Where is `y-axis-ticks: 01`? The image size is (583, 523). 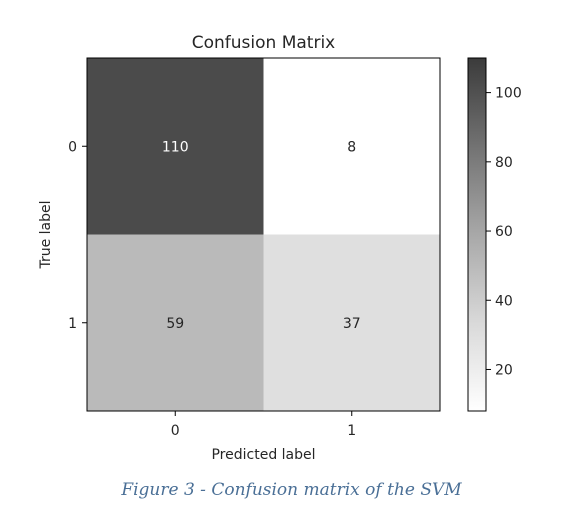 y-axis-ticks: 01 is located at coordinates (77, 235).